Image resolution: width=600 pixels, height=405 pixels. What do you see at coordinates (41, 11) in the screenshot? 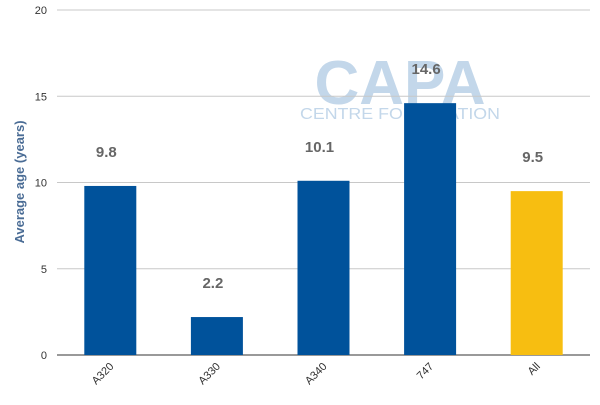
I see `y-tick-label: 20` at bounding box center [41, 11].